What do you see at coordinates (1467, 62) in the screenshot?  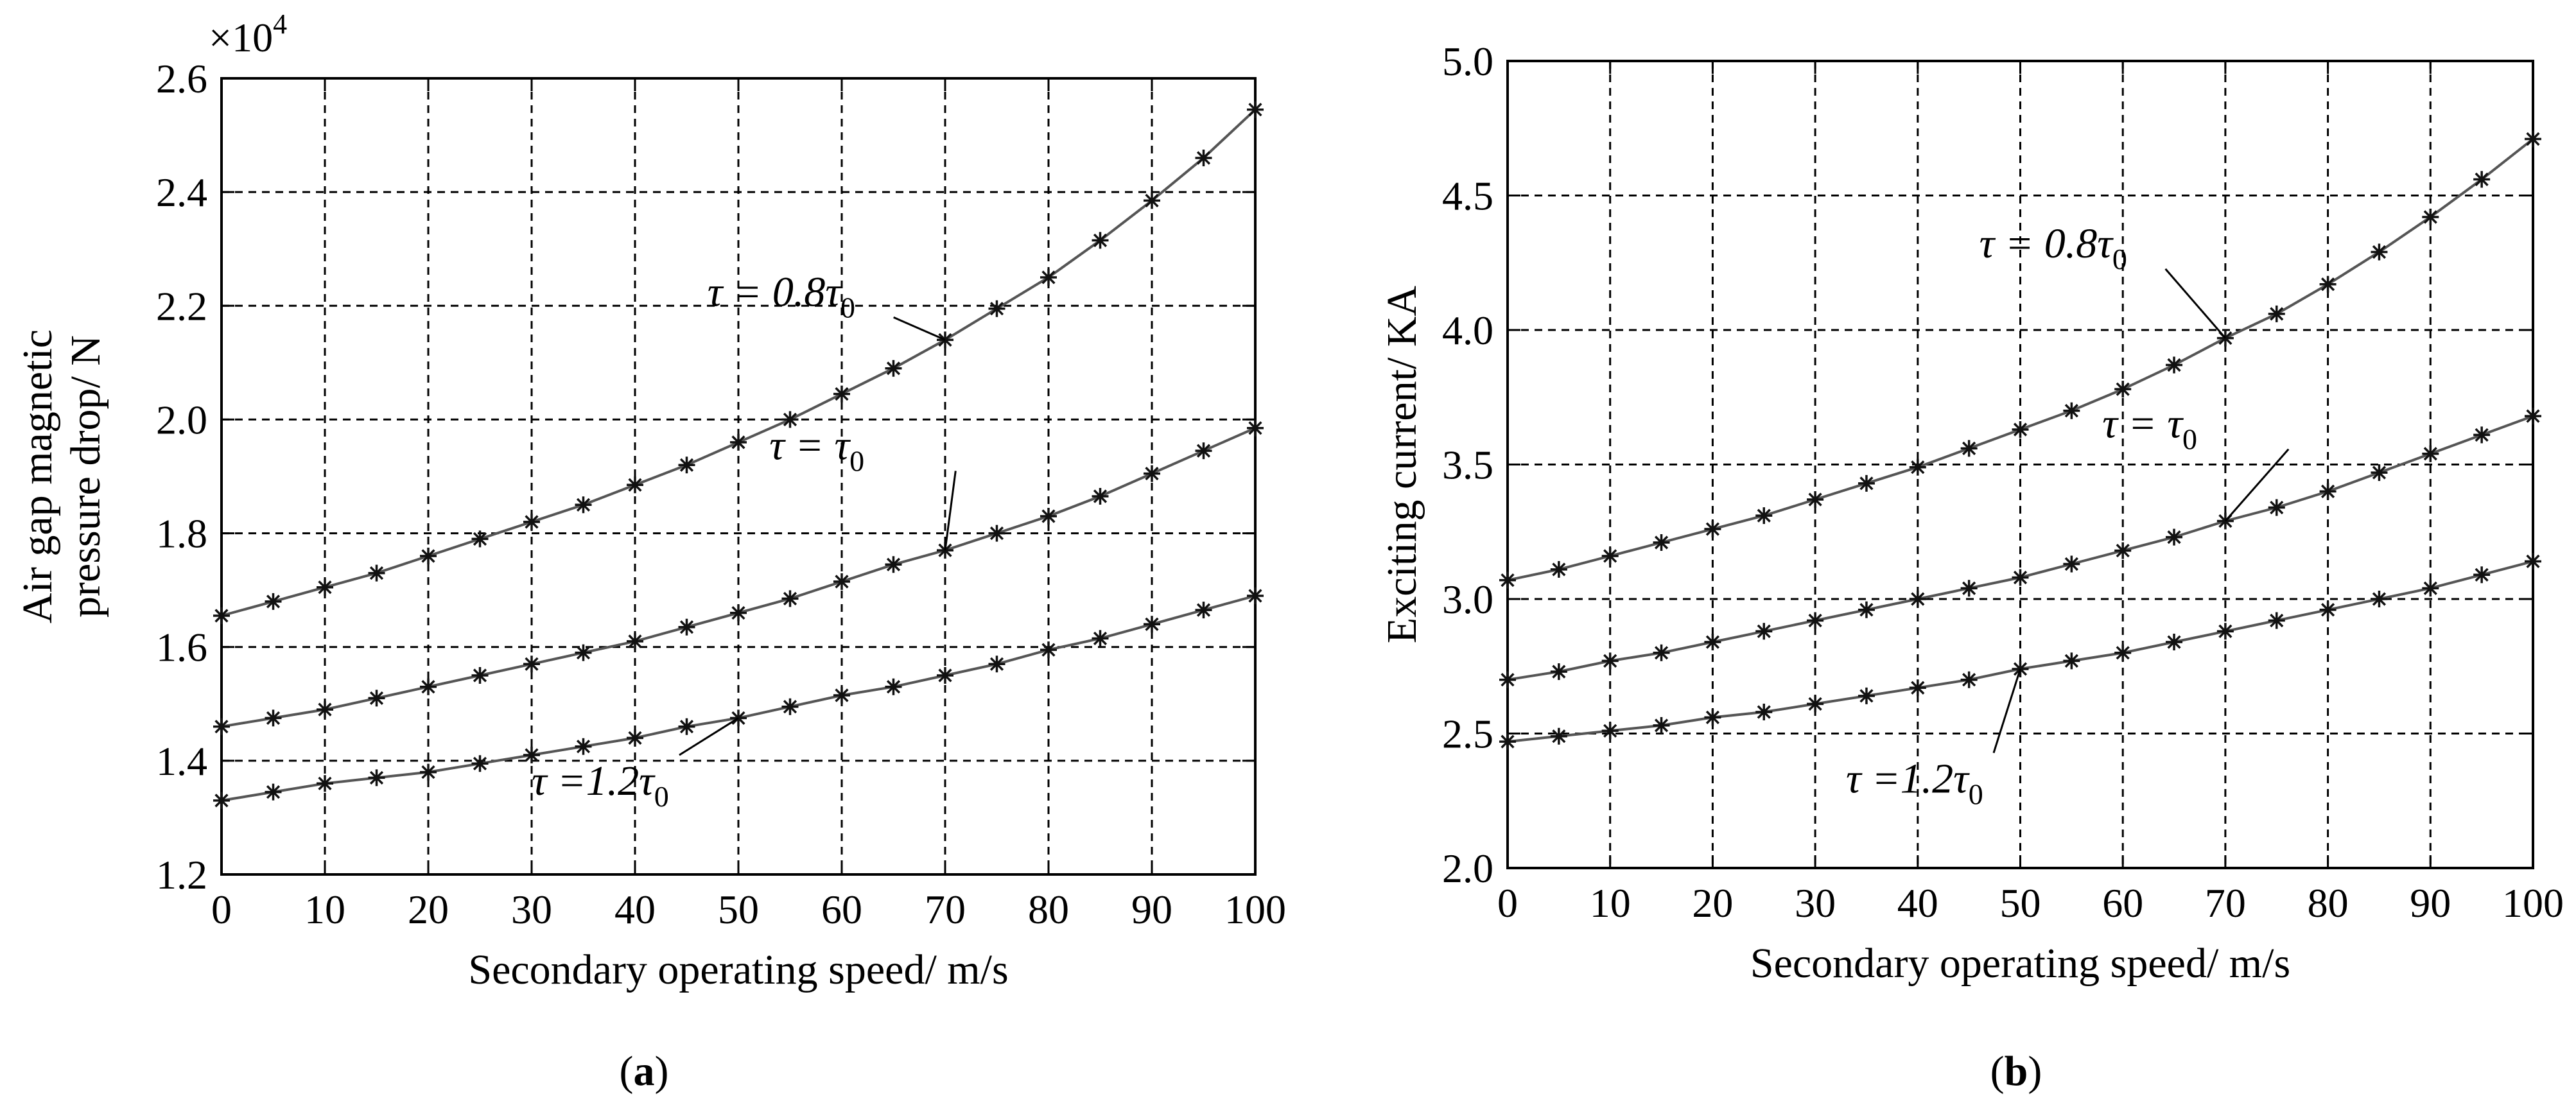 I see `y-tick-label: 5.0` at bounding box center [1467, 62].